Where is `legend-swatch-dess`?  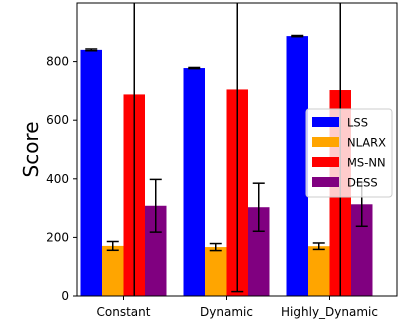 legend-swatch-dess is located at coordinates (325, 182).